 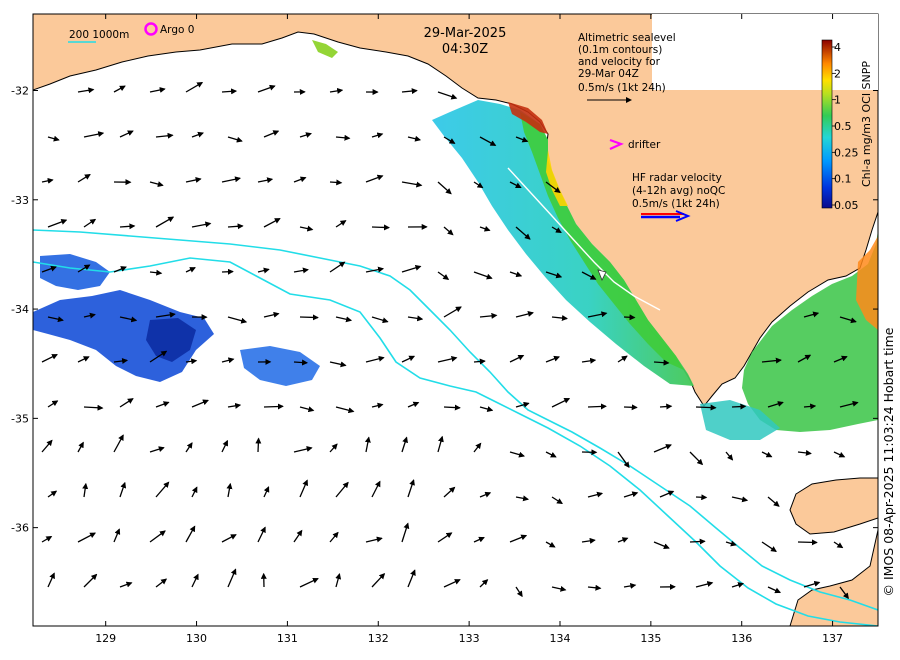 I want to click on hf-line-3: 0.5m/s (1kt 24h), so click(x=676, y=204).